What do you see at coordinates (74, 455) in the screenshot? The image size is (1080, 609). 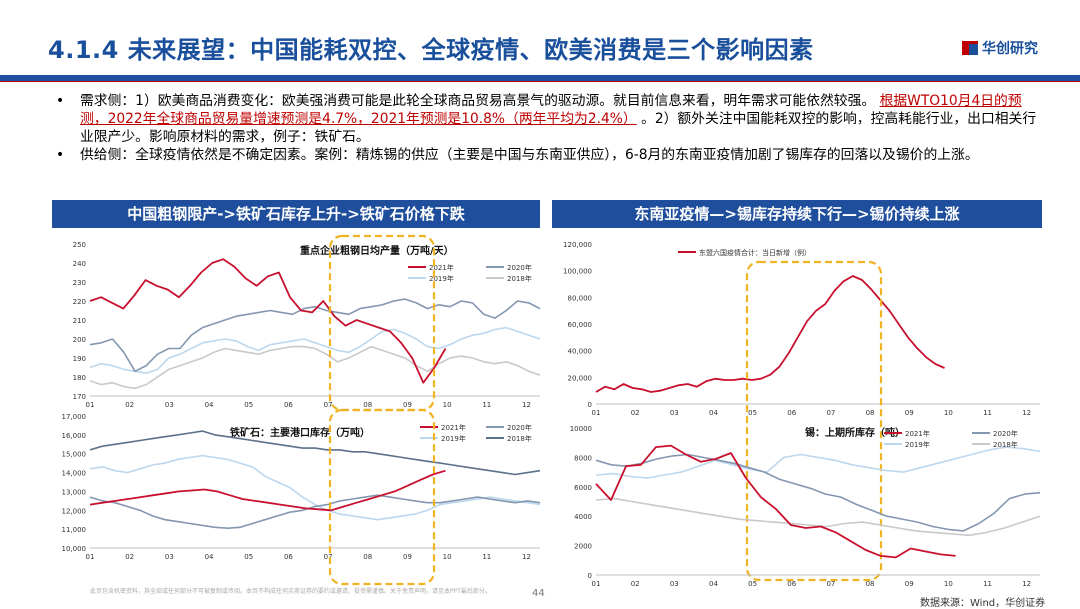 I see `y-tick-label: 15,000` at bounding box center [74, 455].